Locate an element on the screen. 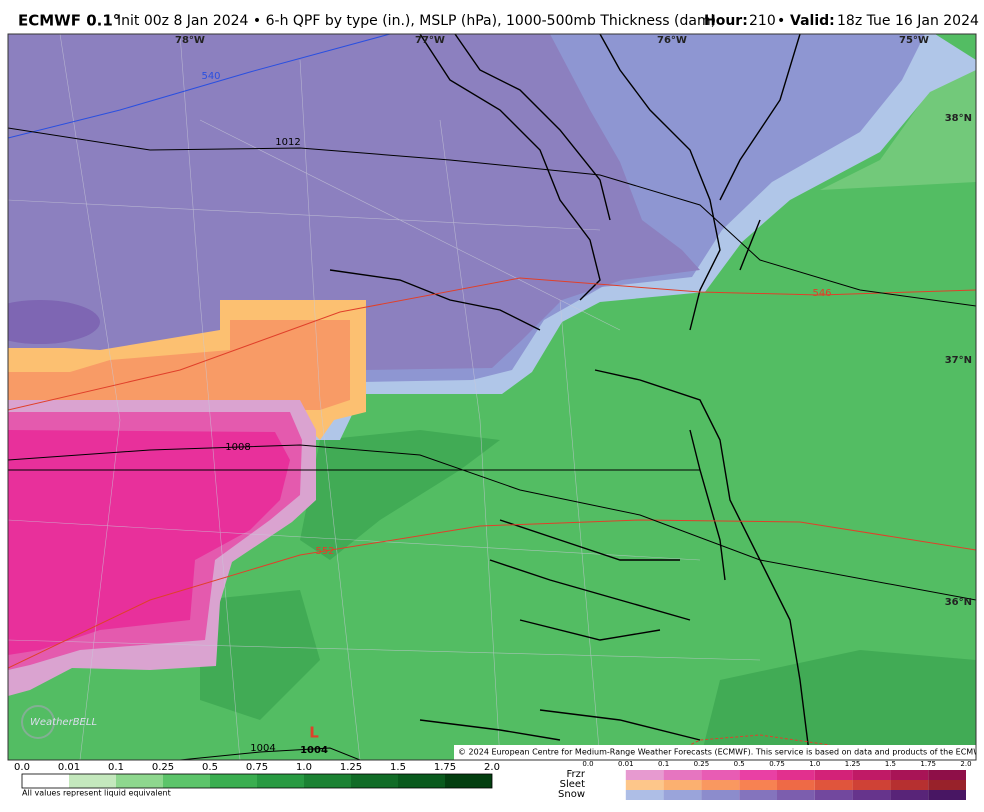  longitude-label: 77°W is located at coordinates (430, 40).